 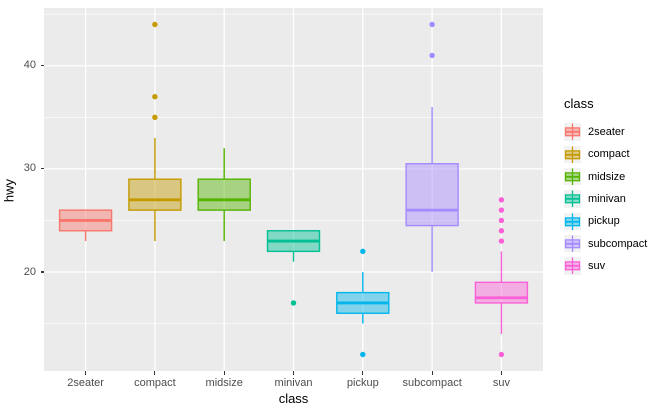 I want to click on legend-entry-pickup: pickup, so click(x=605, y=221).